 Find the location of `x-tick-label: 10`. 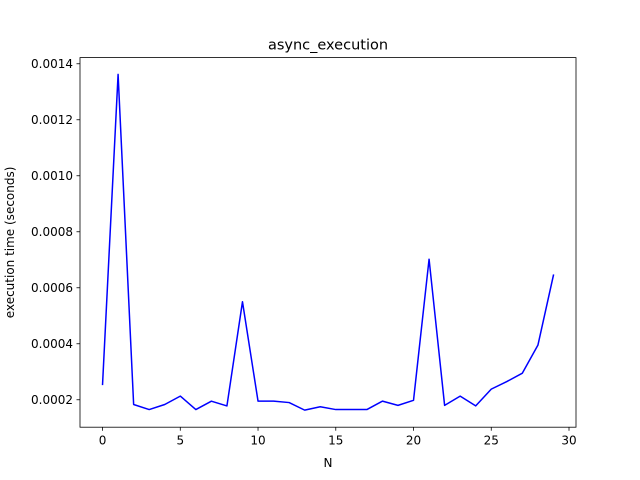

x-tick-label: 10 is located at coordinates (257, 441).